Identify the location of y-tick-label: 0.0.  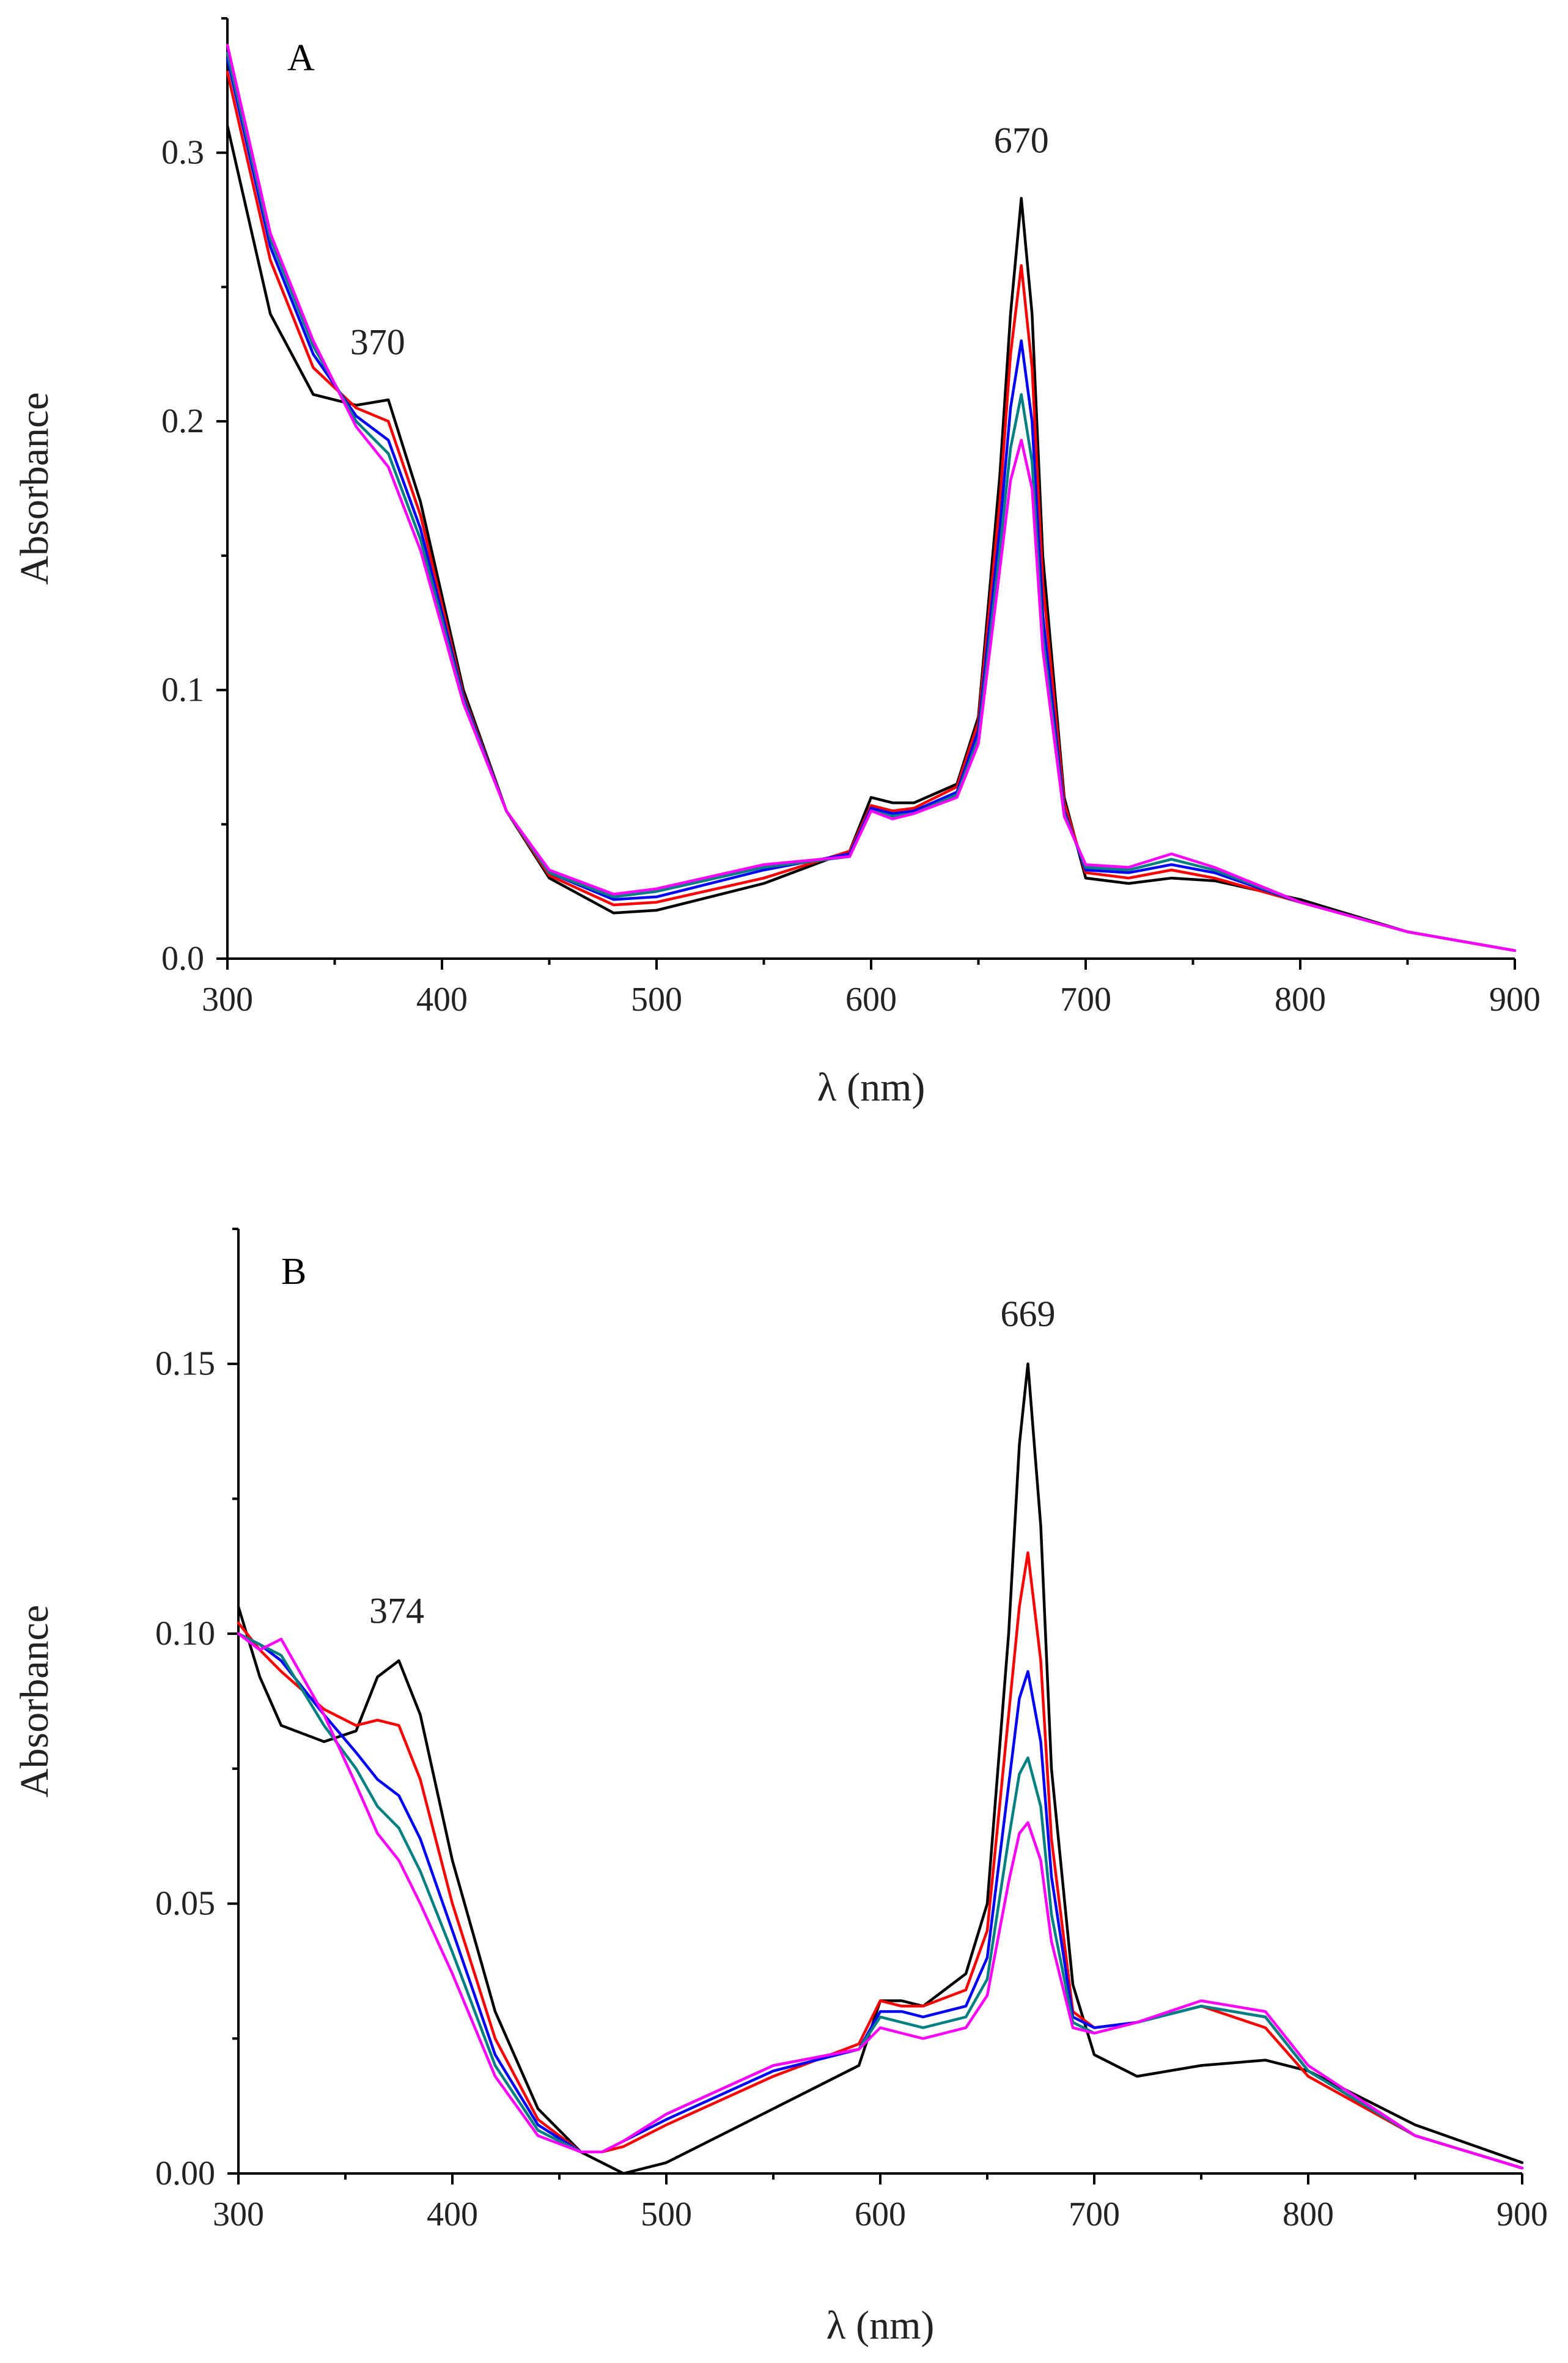
(182, 959).